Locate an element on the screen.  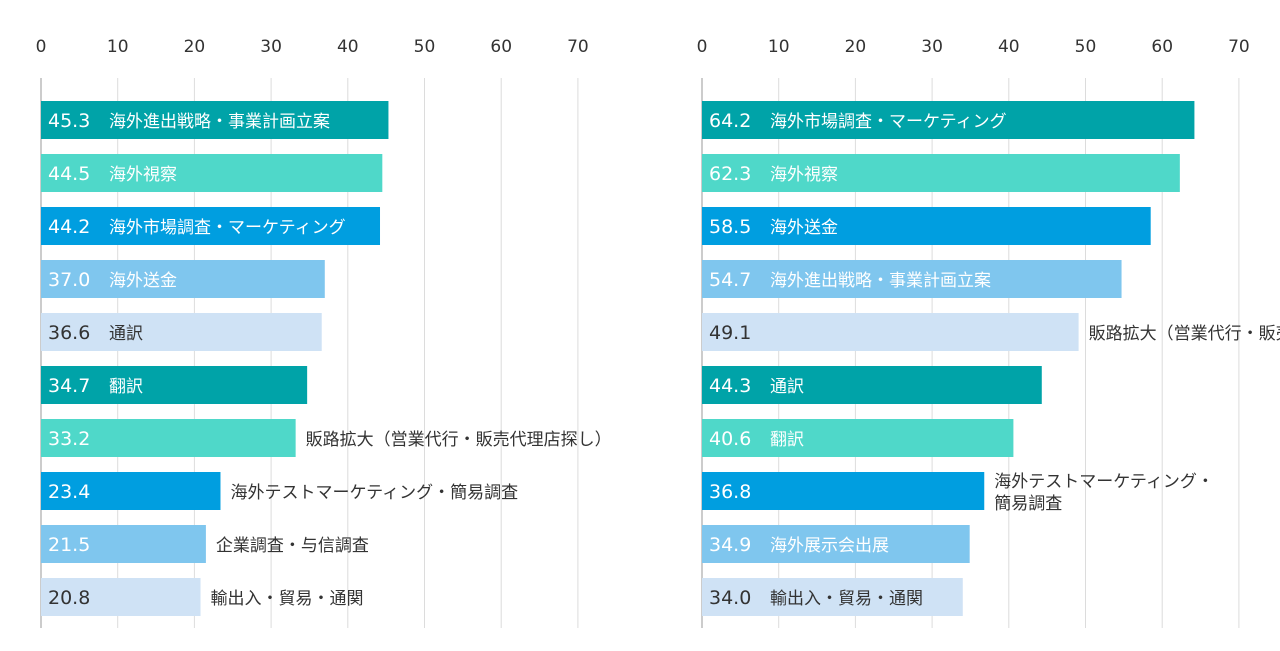
value-label: 44.5 is located at coordinates (69, 174).